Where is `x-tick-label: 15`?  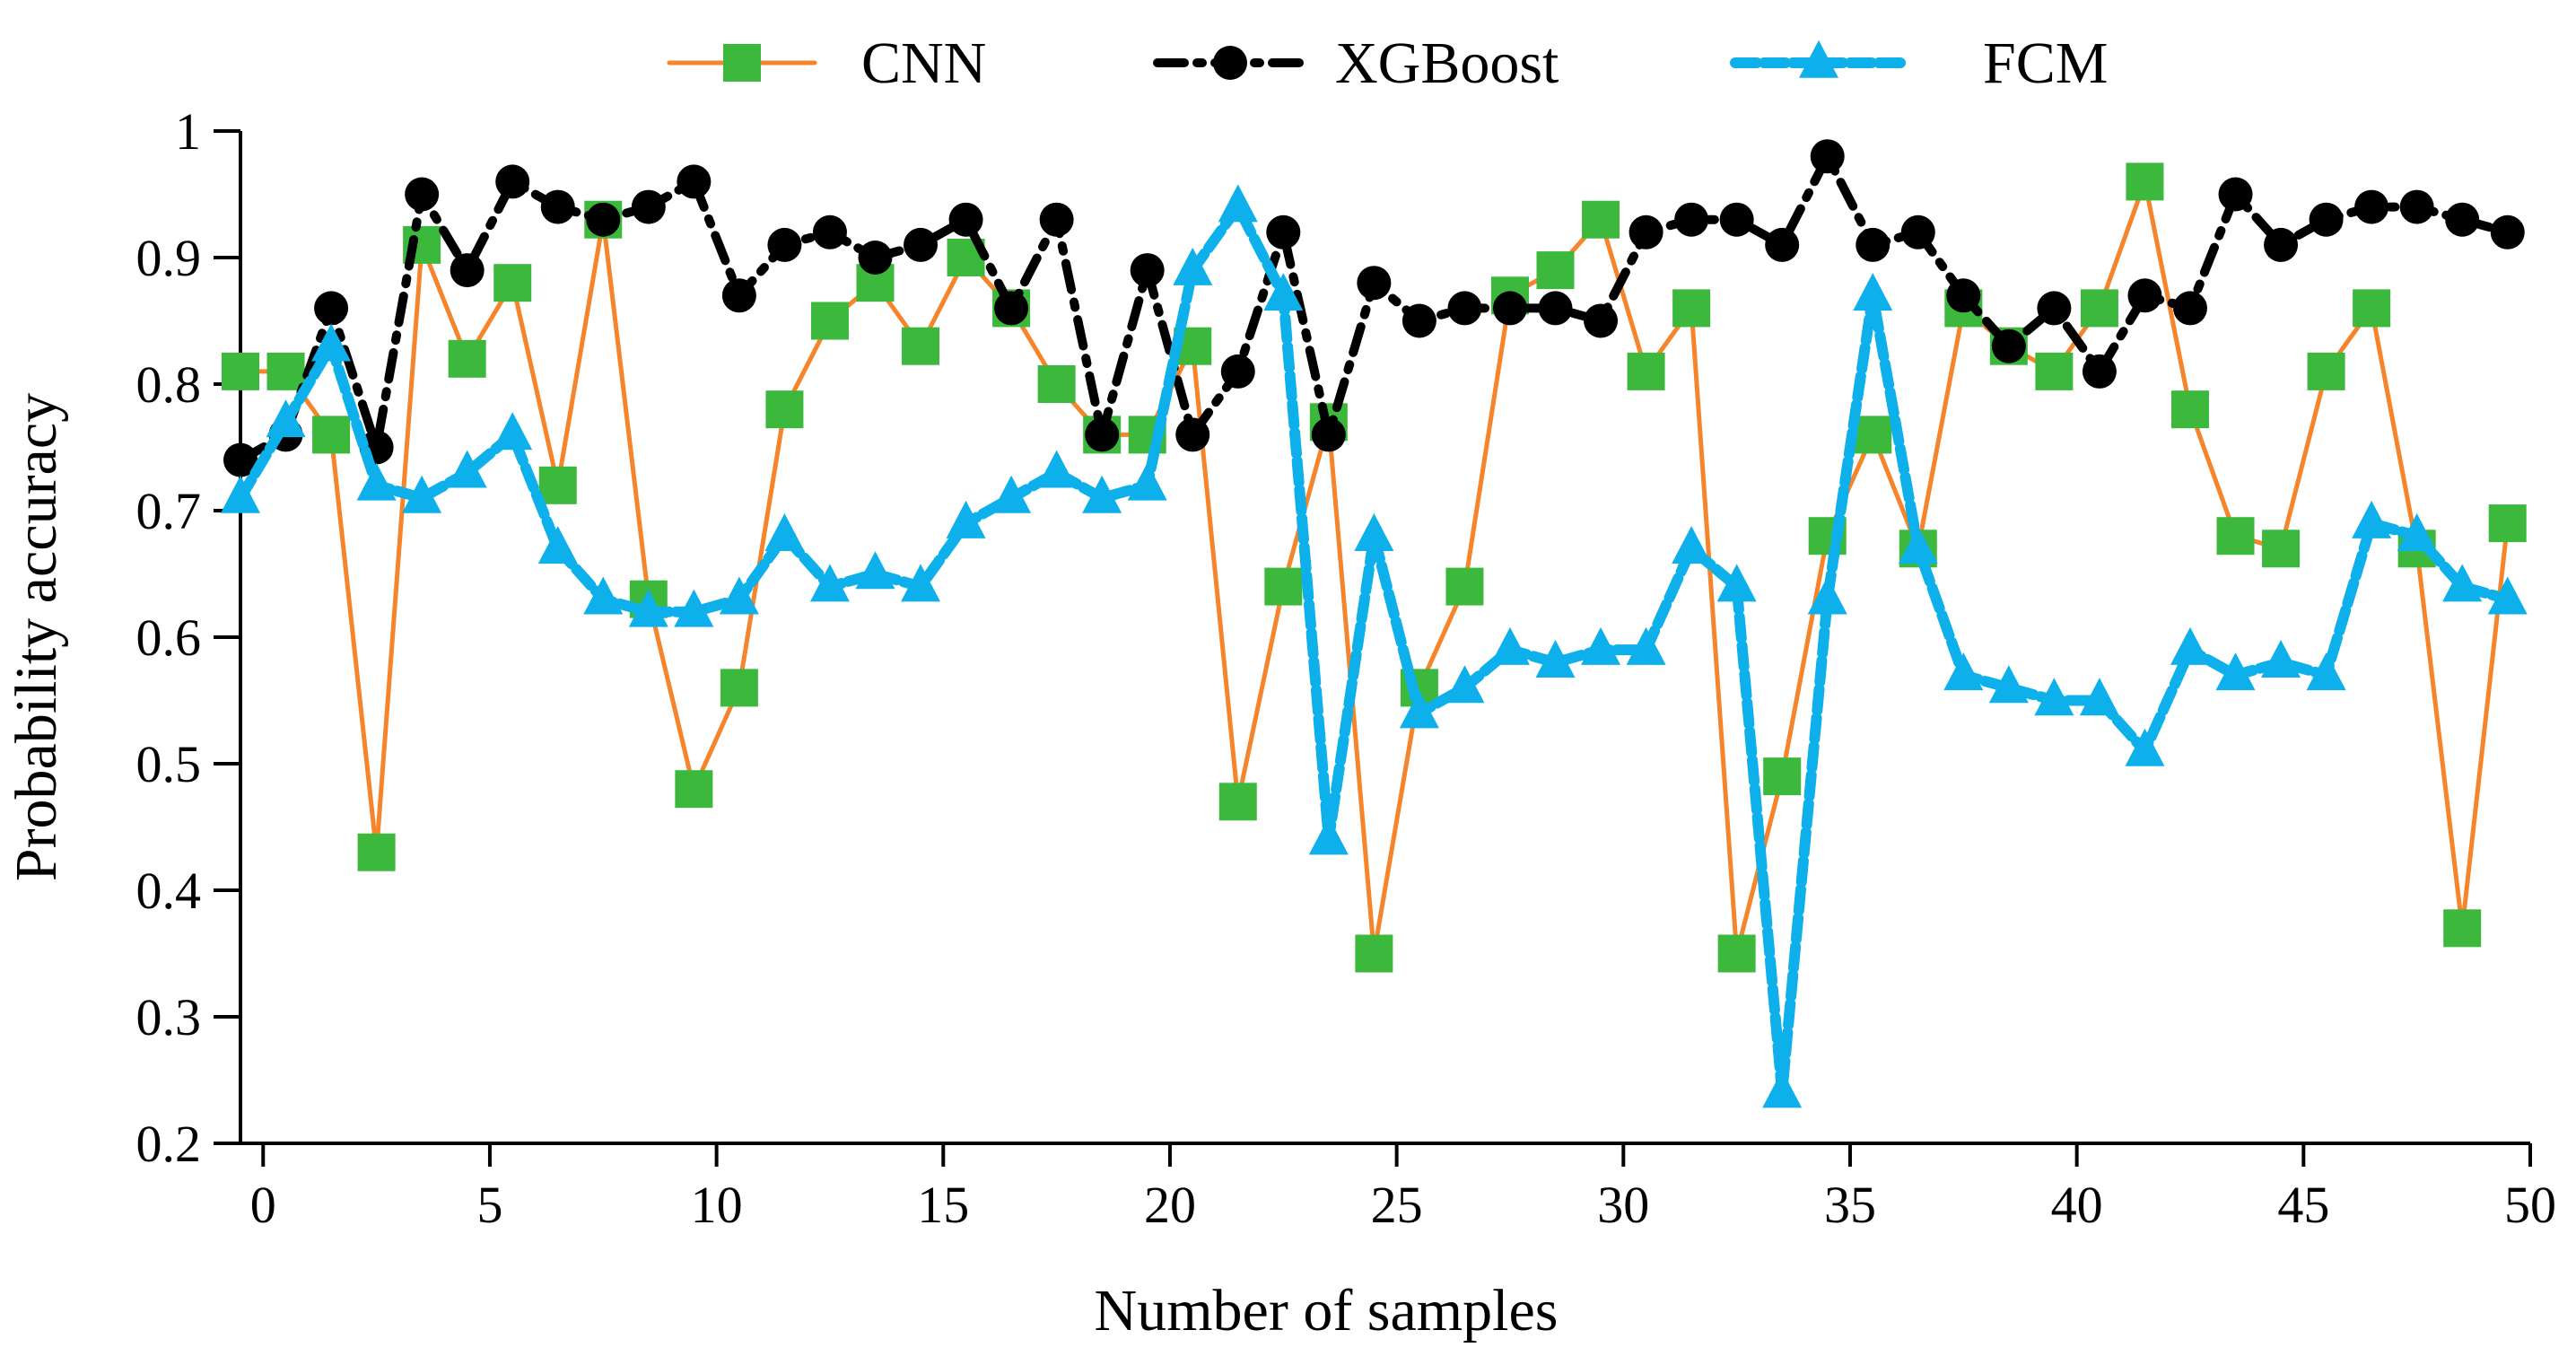 x-tick-label: 15 is located at coordinates (943, 1205).